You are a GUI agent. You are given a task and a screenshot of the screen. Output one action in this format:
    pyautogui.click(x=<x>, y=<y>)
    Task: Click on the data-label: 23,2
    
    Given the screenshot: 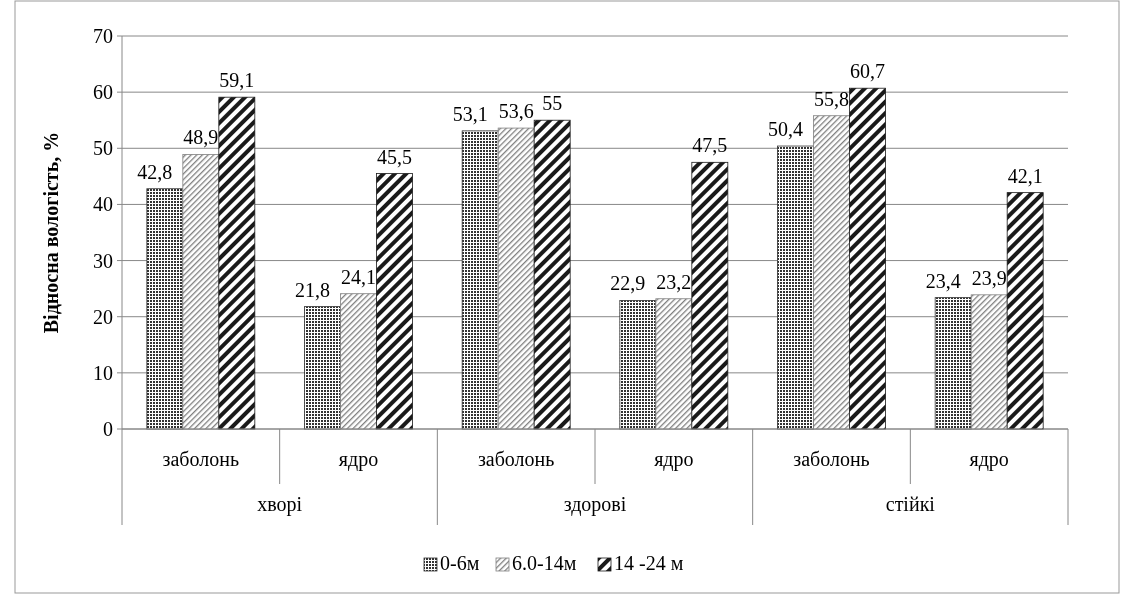 What is the action you would take?
    pyautogui.click(x=674, y=281)
    